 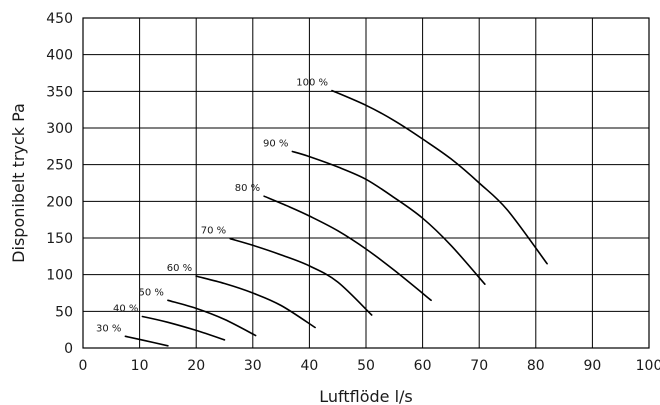 I want to click on curve-50-pct, so click(x=212, y=318).